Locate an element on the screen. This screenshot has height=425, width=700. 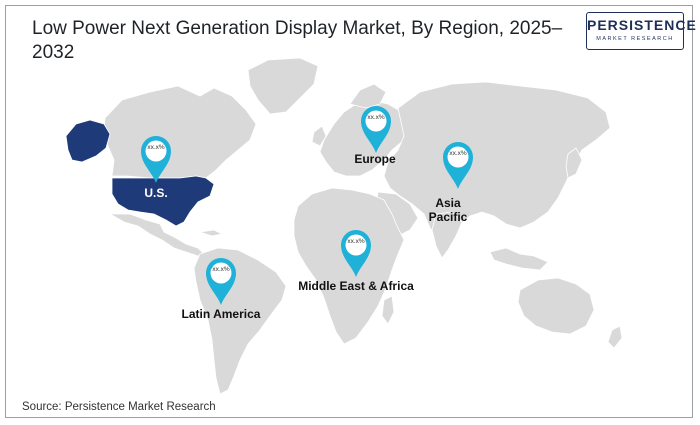
europe-value: xx.x% is located at coordinates (376, 117).